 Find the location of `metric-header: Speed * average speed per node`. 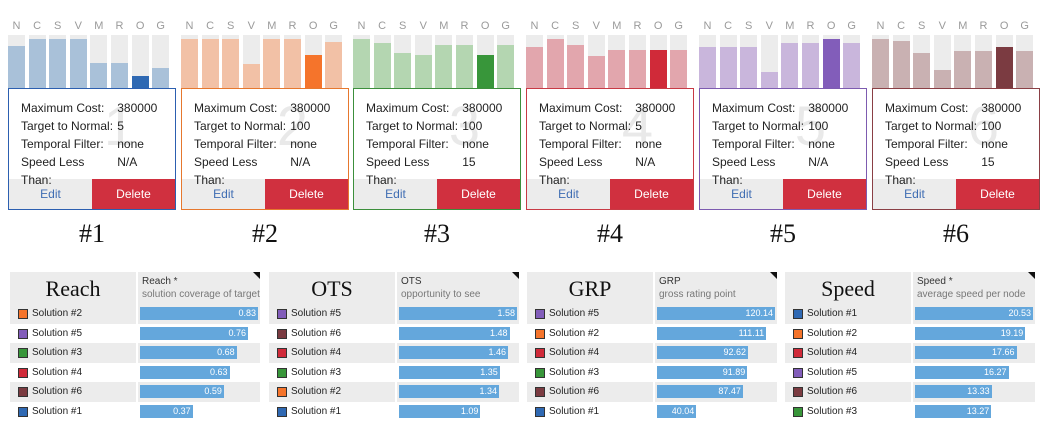

metric-header: Speed * average speed per node is located at coordinates (974, 288).